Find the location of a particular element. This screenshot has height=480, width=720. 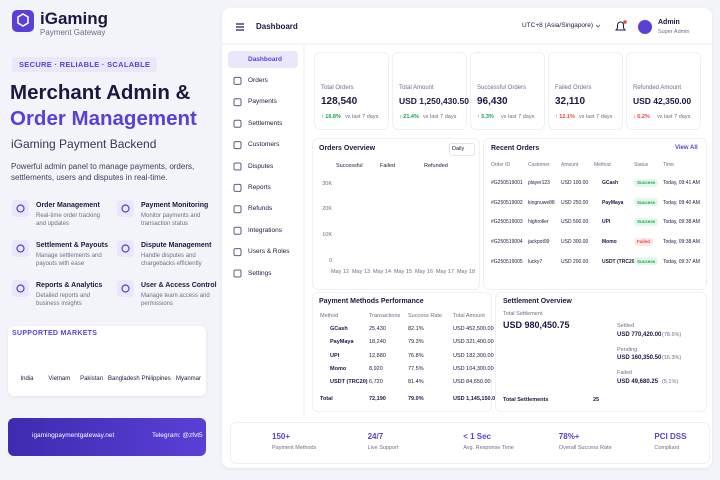

highlight-label: Payment Methods is located at coordinates (294, 448).